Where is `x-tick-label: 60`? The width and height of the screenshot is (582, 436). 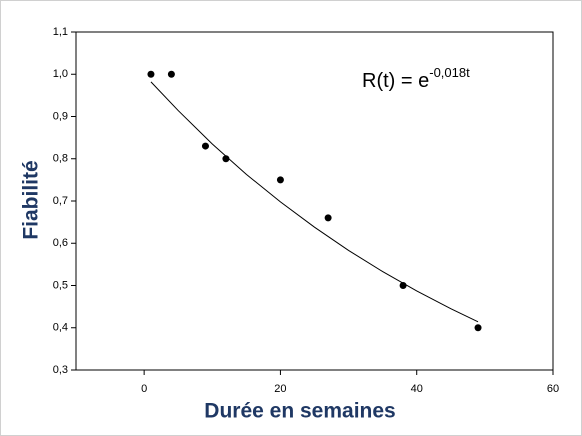 x-tick-label: 60 is located at coordinates (553, 389).